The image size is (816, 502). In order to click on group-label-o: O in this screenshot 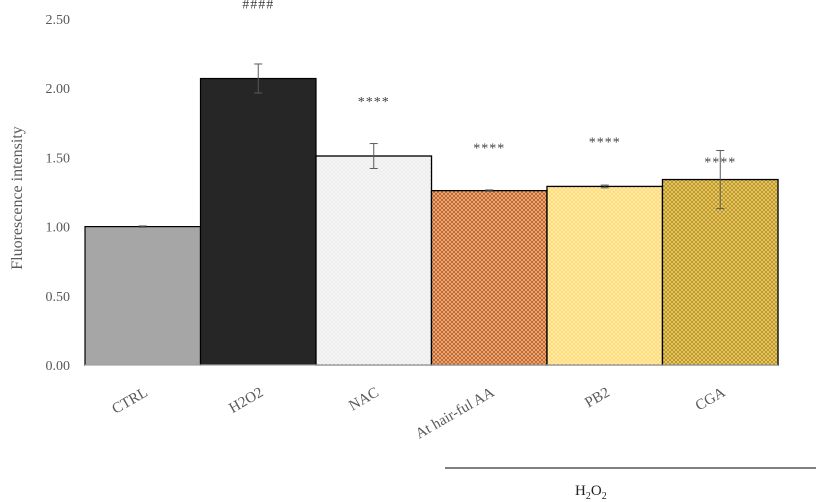, I will do `click(596, 491)`.